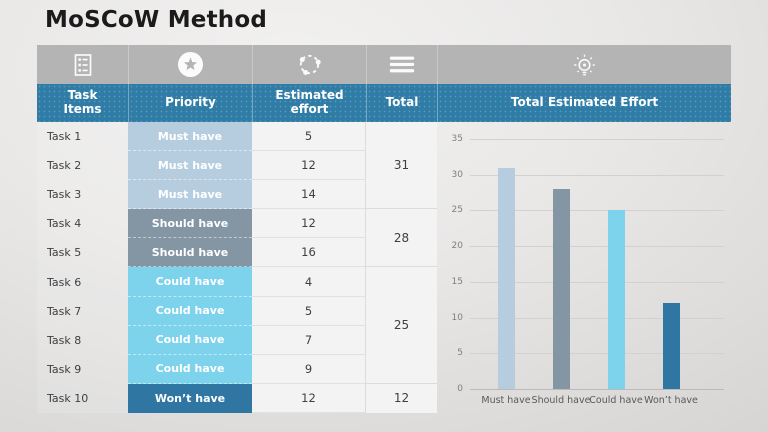 This screenshot has height=432, width=768. I want to click on y-axis-tick-label: 25, so click(457, 210).